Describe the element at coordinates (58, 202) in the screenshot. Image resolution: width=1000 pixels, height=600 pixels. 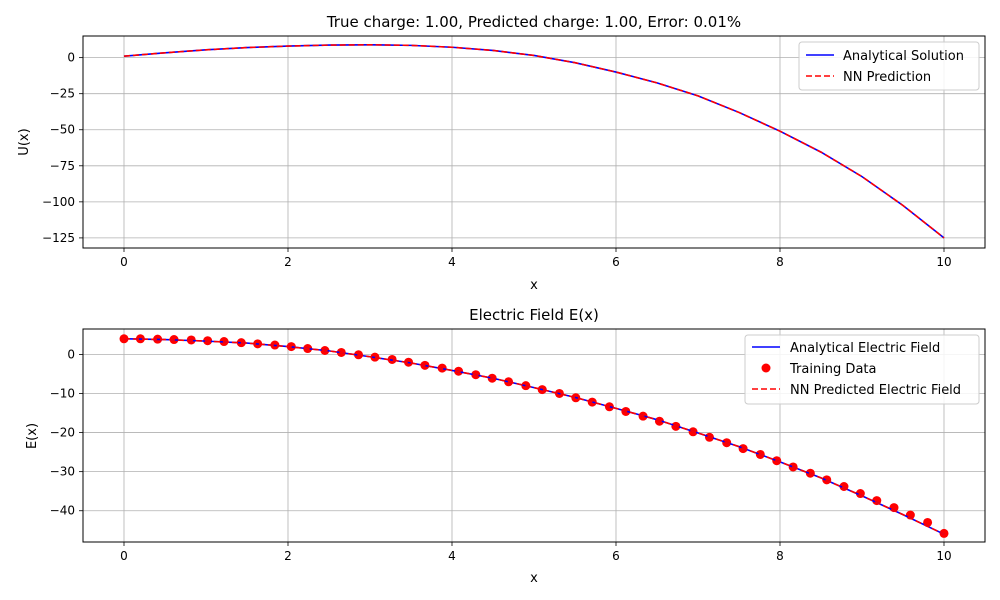
I see `y-tick-label: −100` at that location.